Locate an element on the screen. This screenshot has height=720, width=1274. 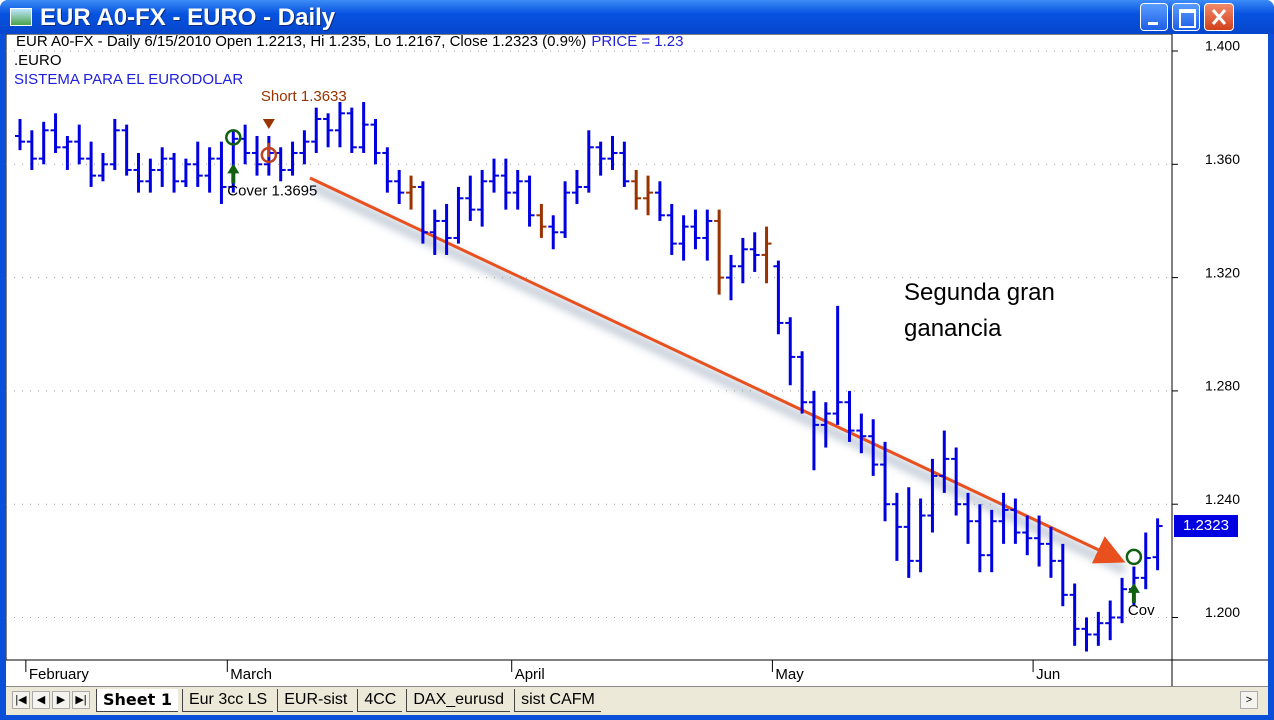
system-name: SISTEMA PARA EL EURODOLAR is located at coordinates (128, 79).